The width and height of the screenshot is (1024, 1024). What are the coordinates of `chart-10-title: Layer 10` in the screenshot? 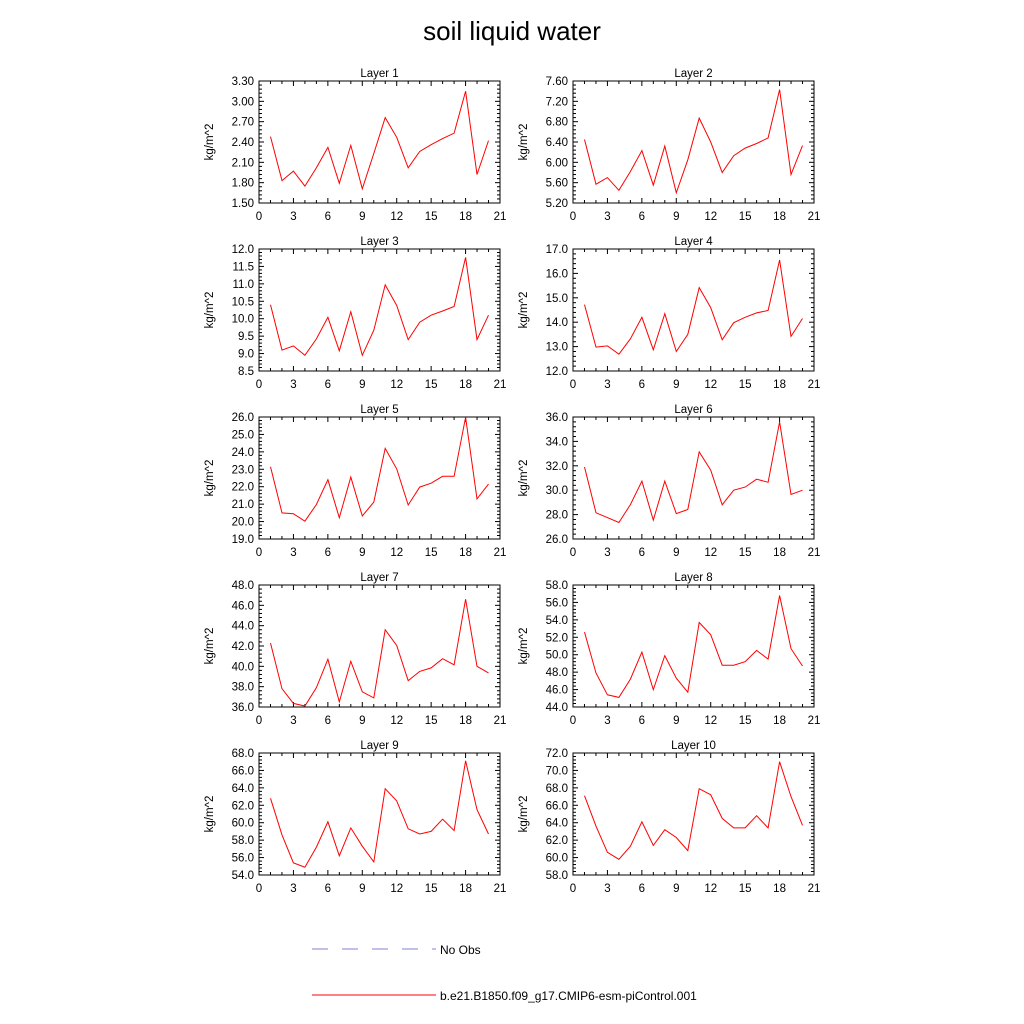 It's located at (693, 746).